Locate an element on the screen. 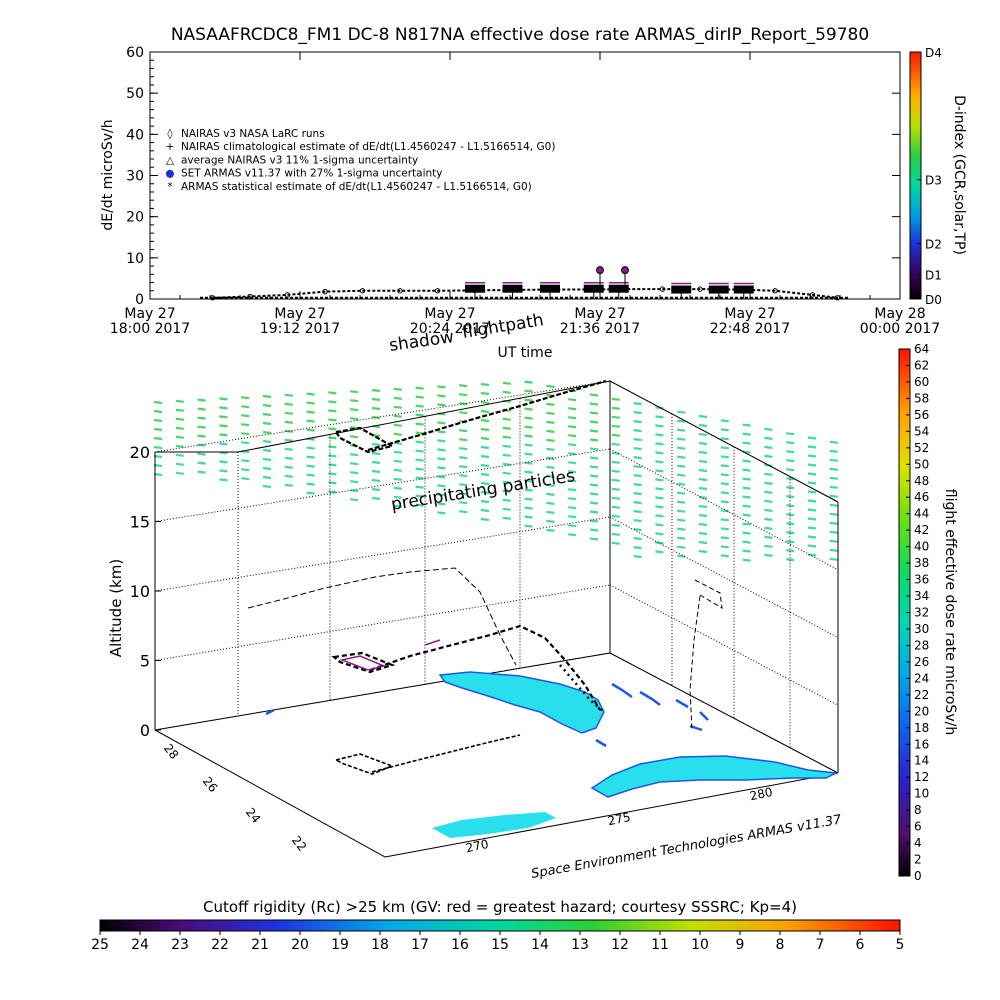 This screenshot has width=1000, height=1000. longitude-tick-label: 280 is located at coordinates (761, 794).